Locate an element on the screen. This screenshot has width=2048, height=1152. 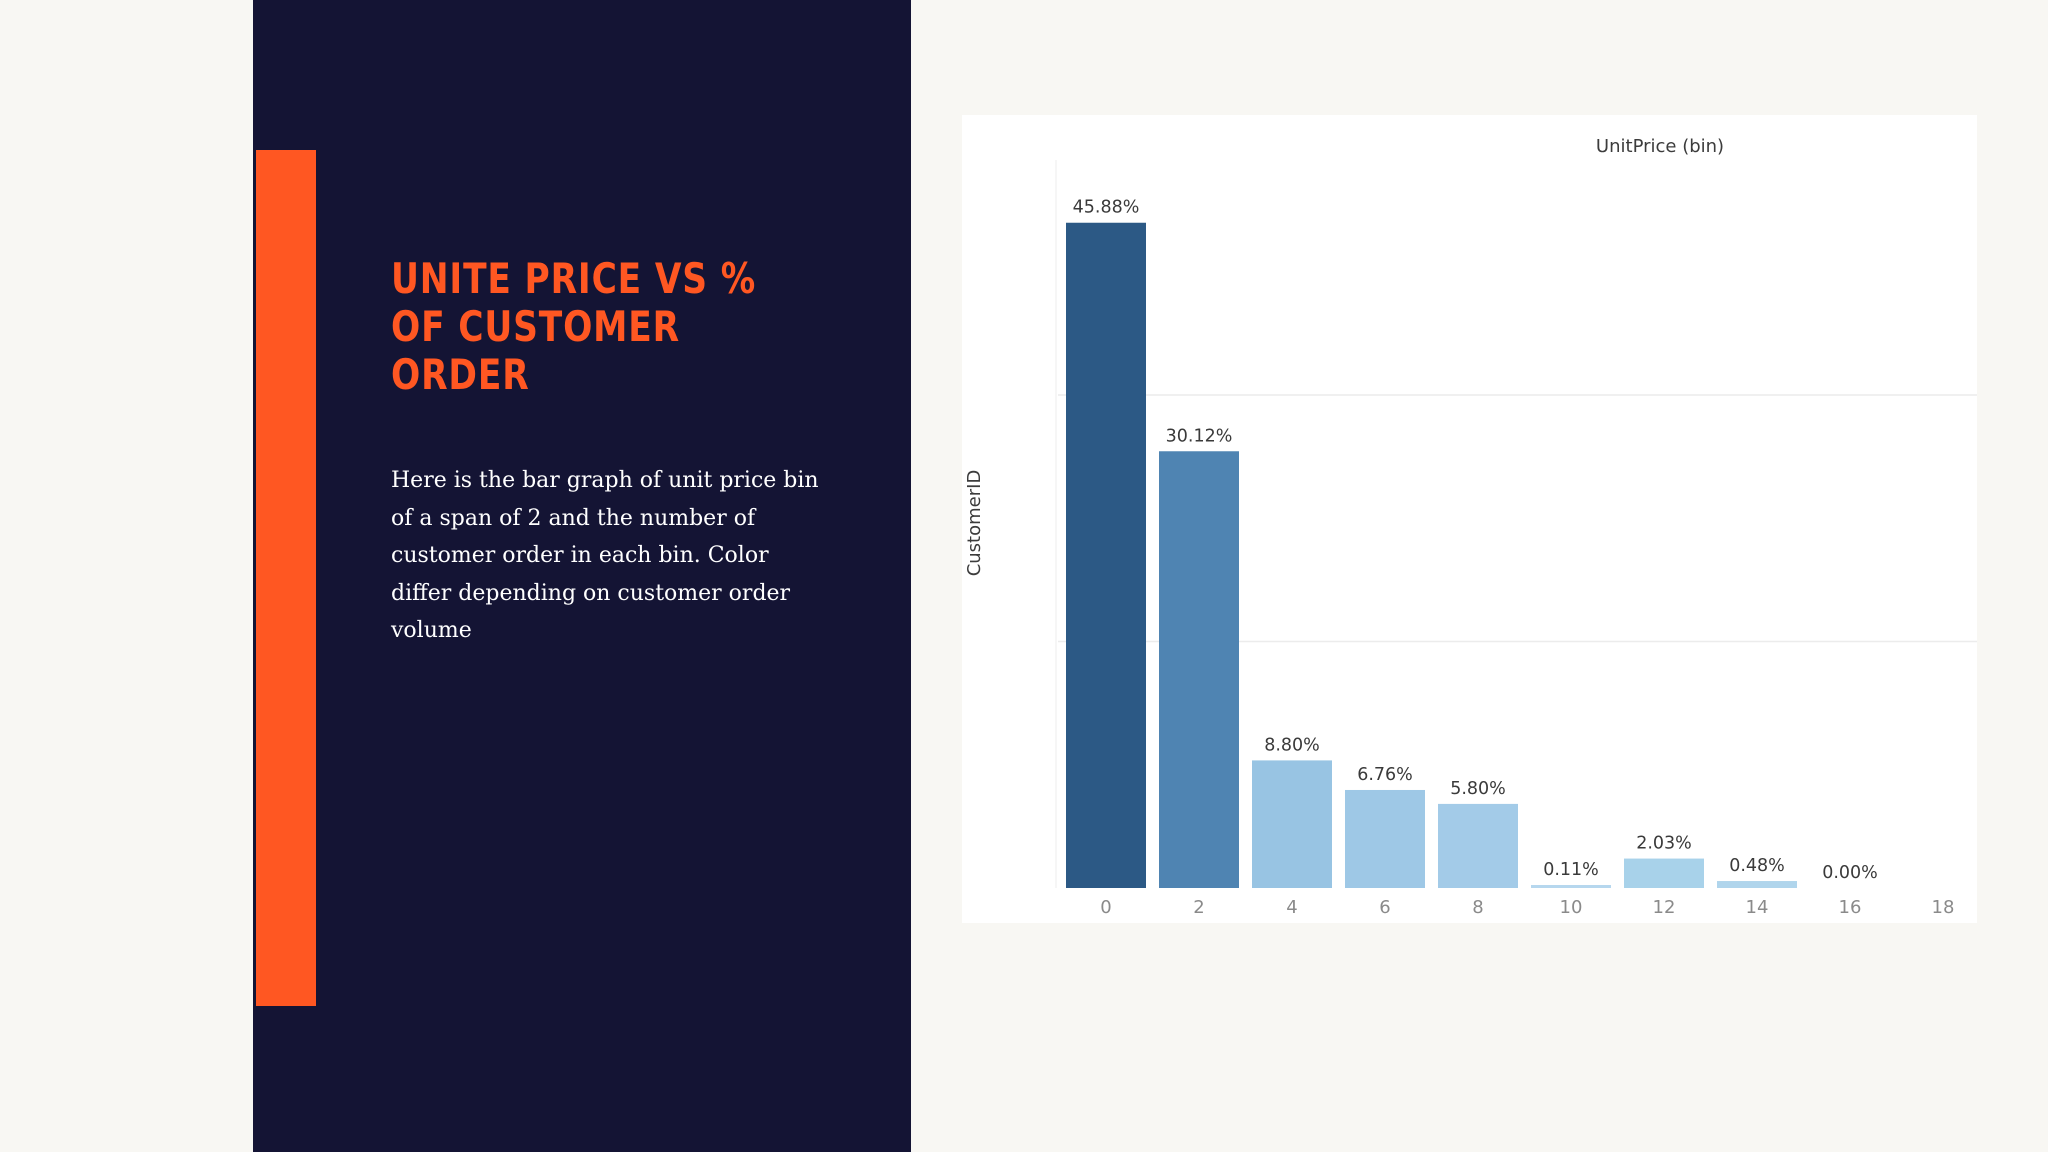
x-tick-label: 0 is located at coordinates (1105, 907).